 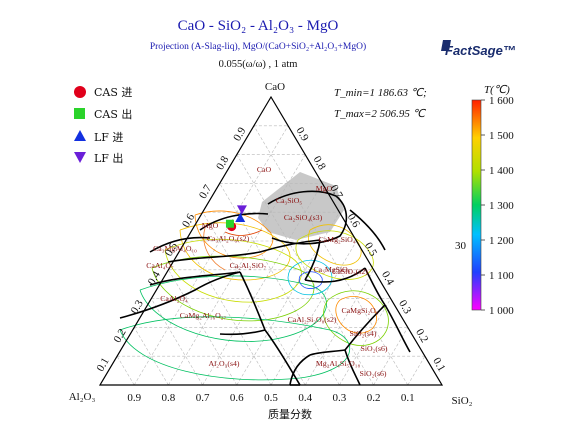 I want to click on legend-item-cas-out: CAS 出, so click(x=103, y=114).